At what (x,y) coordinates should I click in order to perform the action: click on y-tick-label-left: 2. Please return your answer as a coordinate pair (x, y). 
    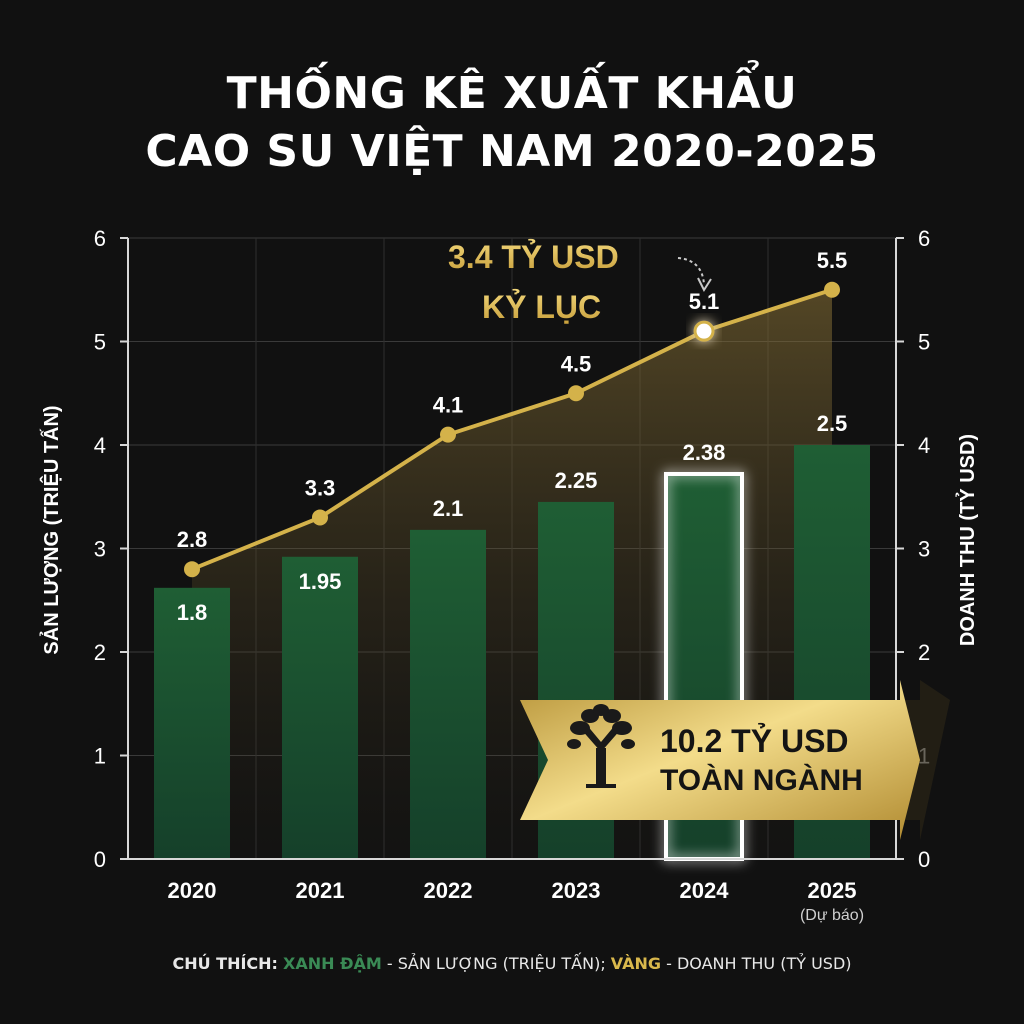
    Looking at the image, I should click on (100, 652).